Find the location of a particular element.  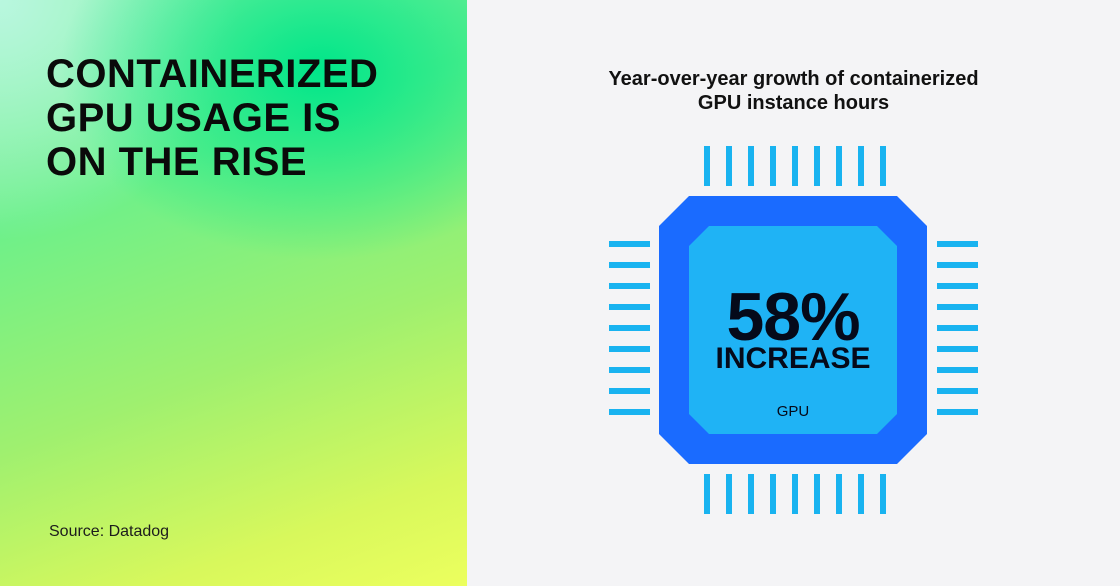

chip-pins-bottom is located at coordinates (795, 494).